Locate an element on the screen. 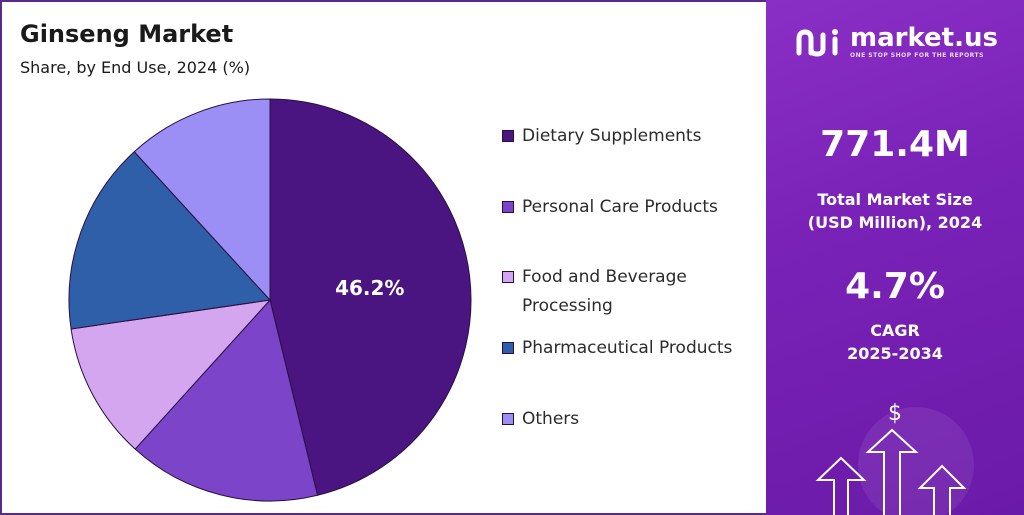 Image resolution: width=1024 pixels, height=515 pixels. legend-item: Dietary Supplements is located at coordinates (629, 136).